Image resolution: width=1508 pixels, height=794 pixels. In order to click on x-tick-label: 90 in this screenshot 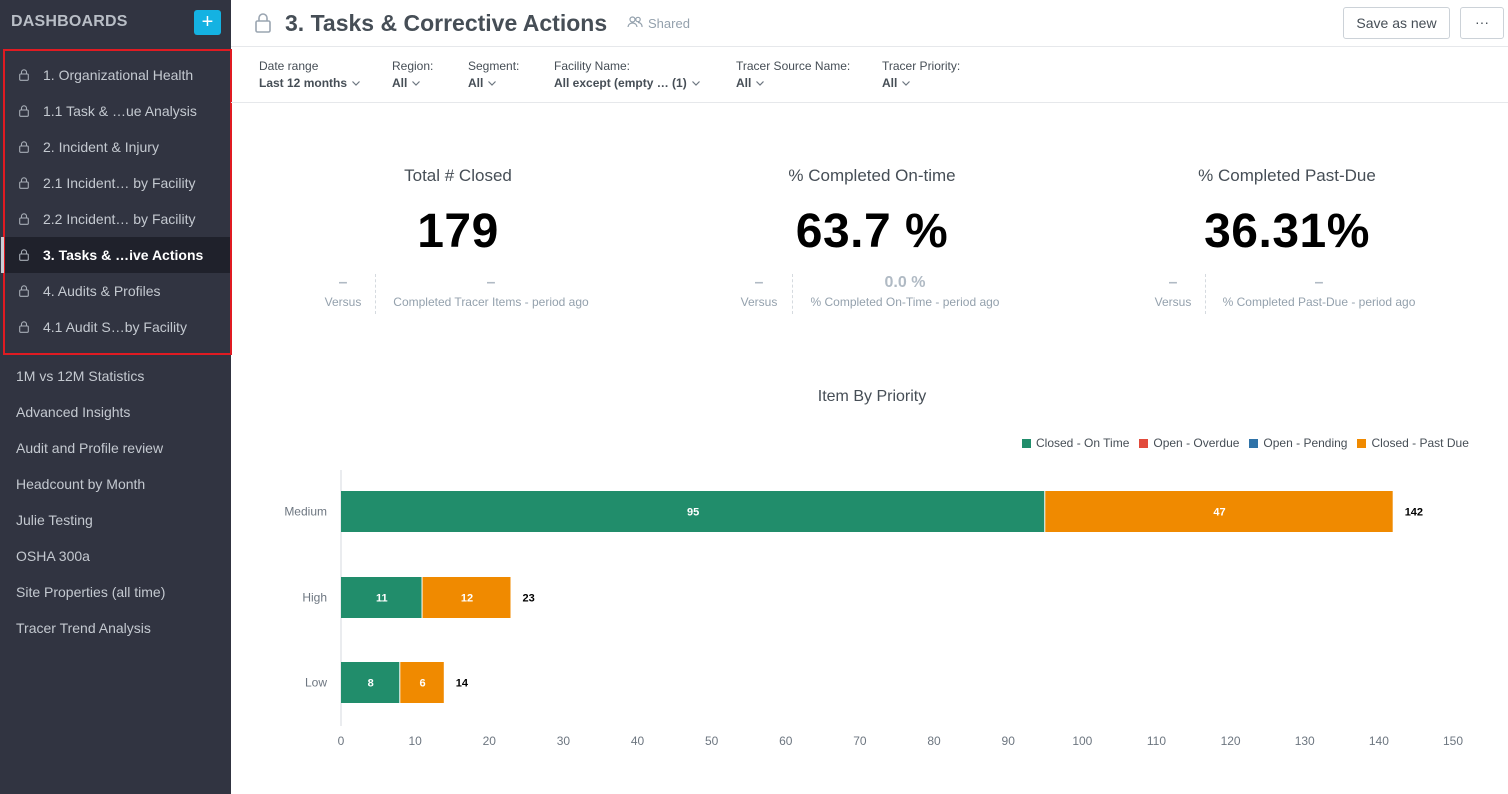, I will do `click(1009, 741)`.